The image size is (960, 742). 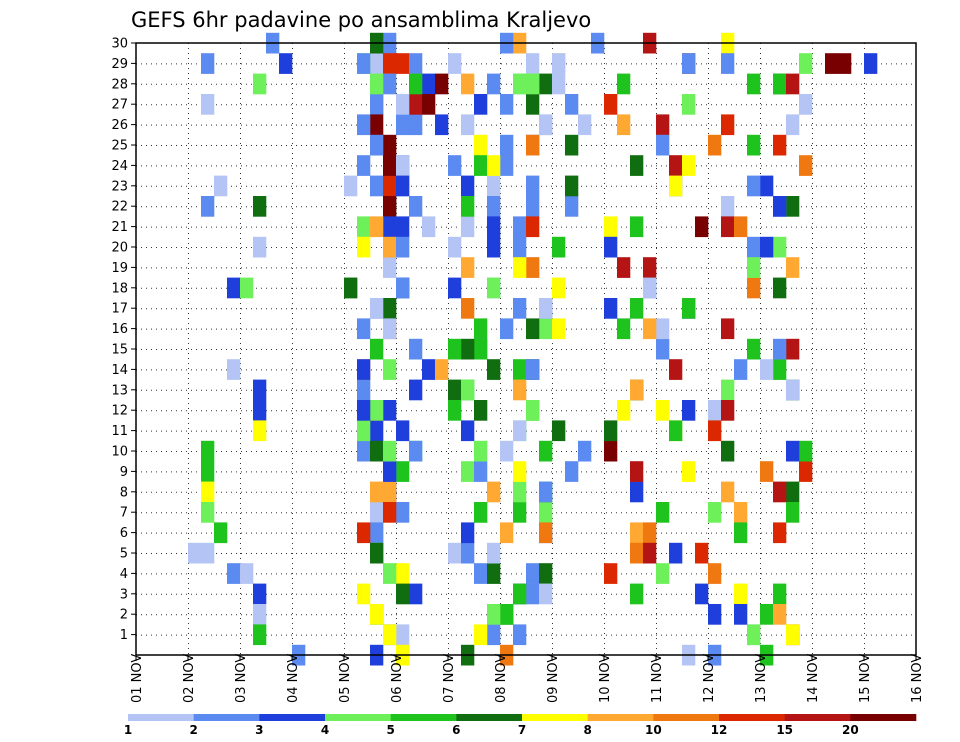 I want to click on legend-label: 4, so click(x=325, y=730).